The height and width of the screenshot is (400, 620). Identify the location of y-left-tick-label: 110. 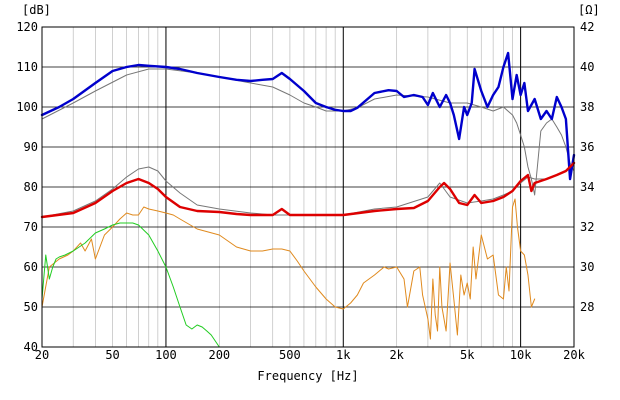
(27, 67).